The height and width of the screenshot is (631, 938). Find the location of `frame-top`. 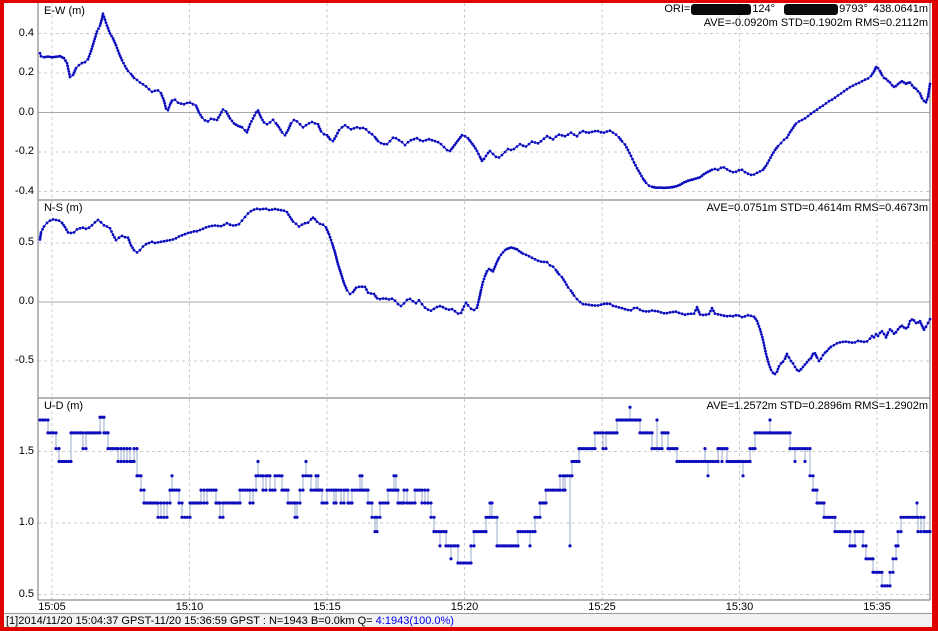

frame-top is located at coordinates (469, 1).